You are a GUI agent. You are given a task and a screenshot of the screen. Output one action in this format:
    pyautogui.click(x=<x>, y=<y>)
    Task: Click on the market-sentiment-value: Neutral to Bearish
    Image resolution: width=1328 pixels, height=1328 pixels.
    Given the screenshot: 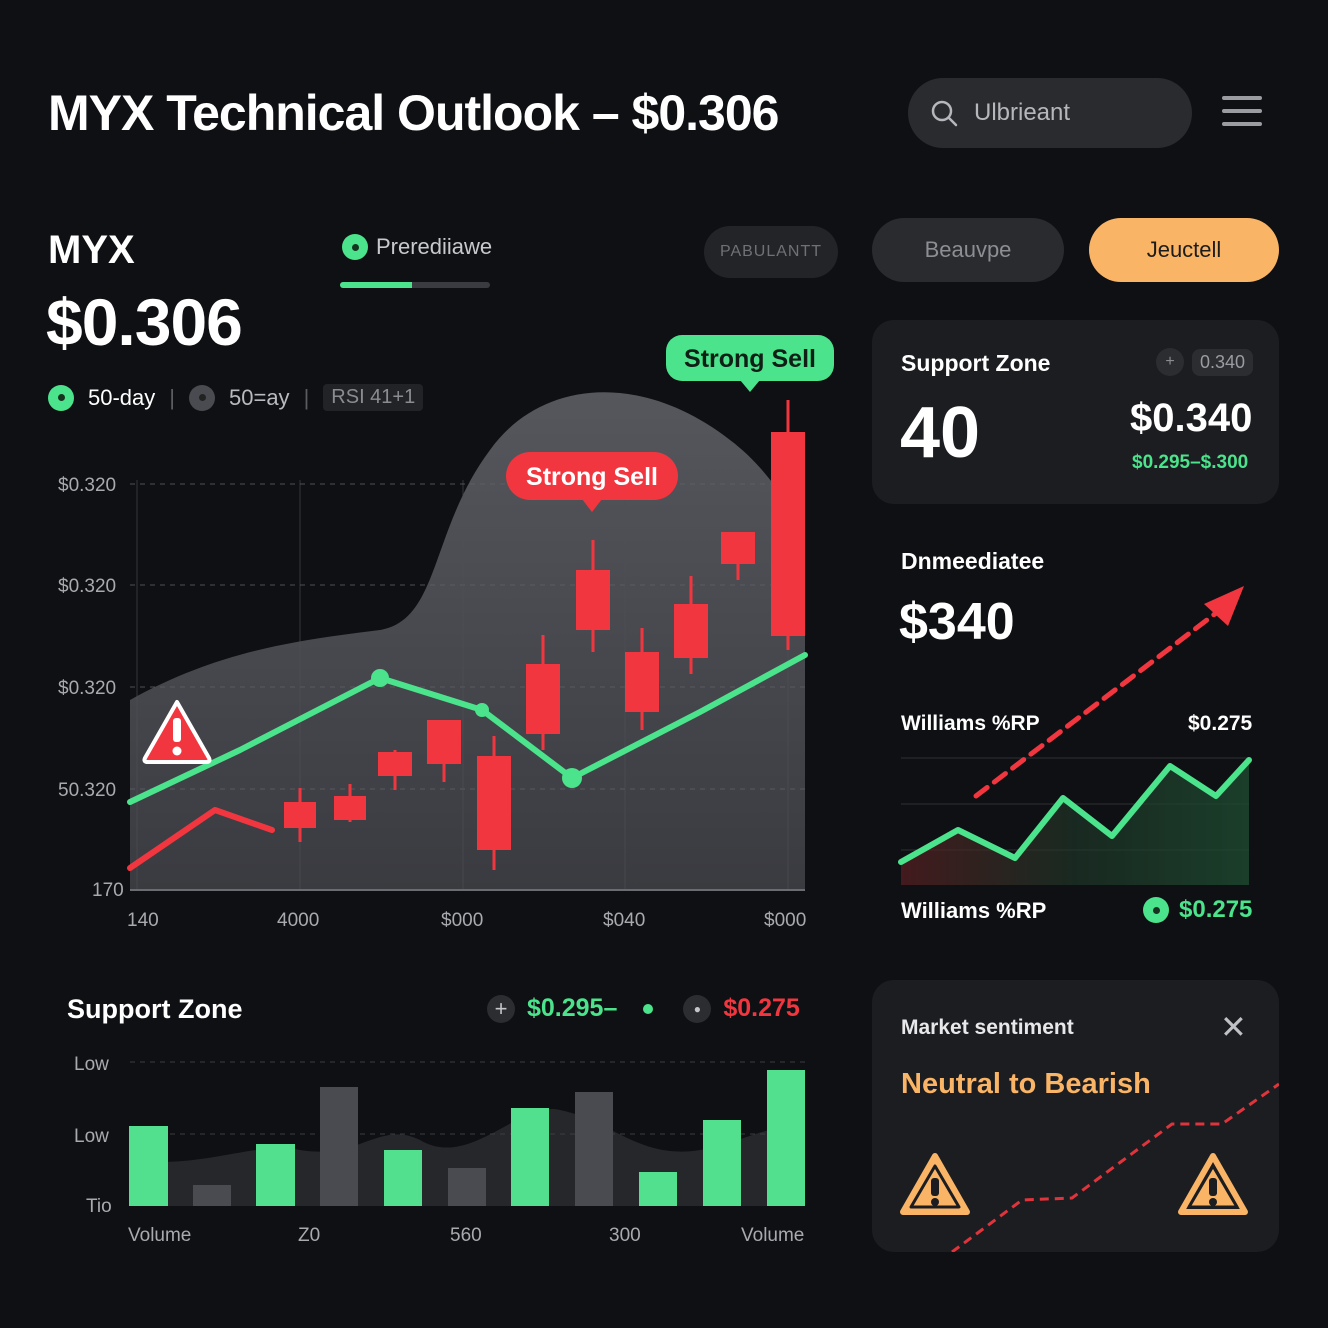 What is the action you would take?
    pyautogui.click(x=1026, y=1084)
    